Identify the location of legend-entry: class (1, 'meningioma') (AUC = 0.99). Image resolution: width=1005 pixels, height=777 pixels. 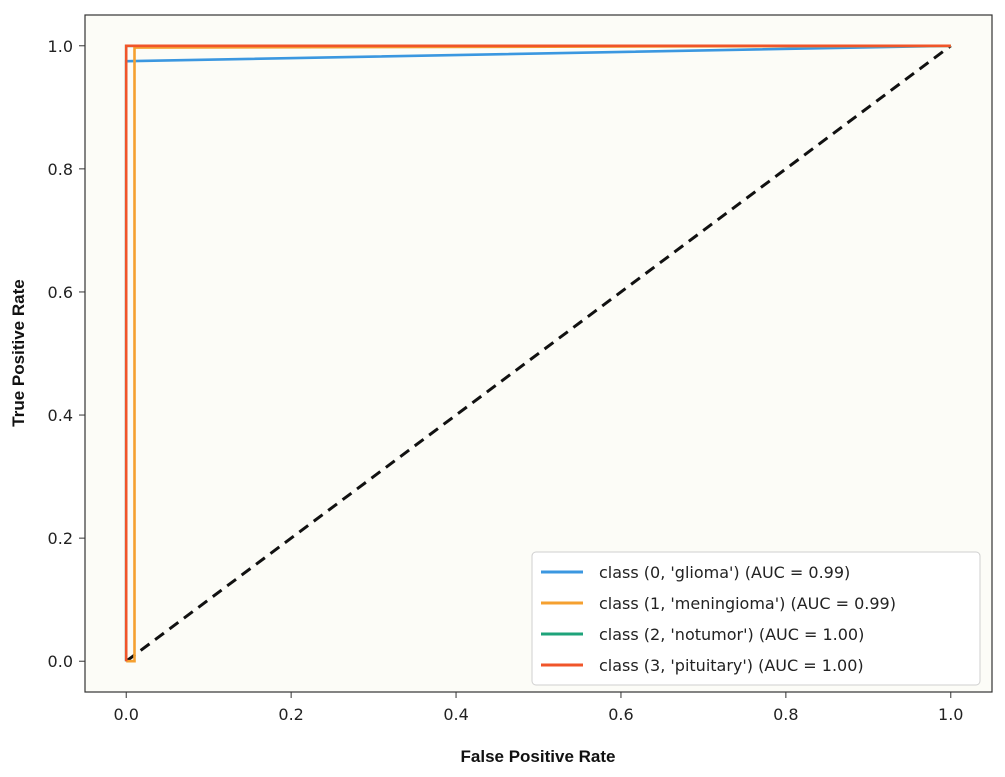
(747, 603).